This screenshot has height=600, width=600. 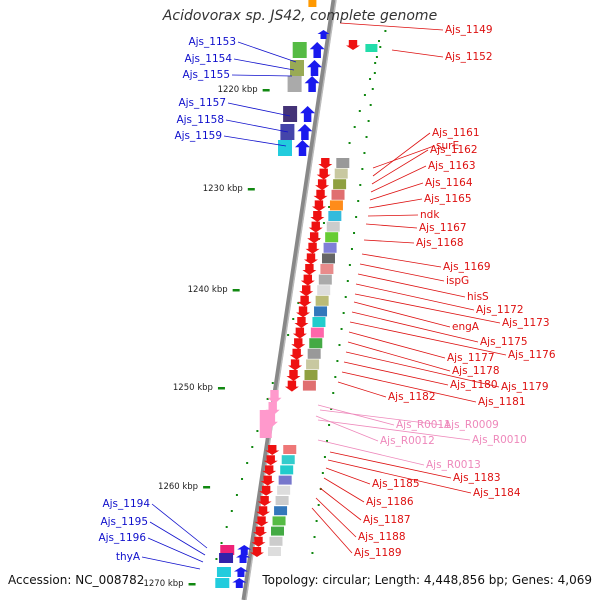 I want to click on gene-label: Ajs_1196, so click(x=122, y=538).